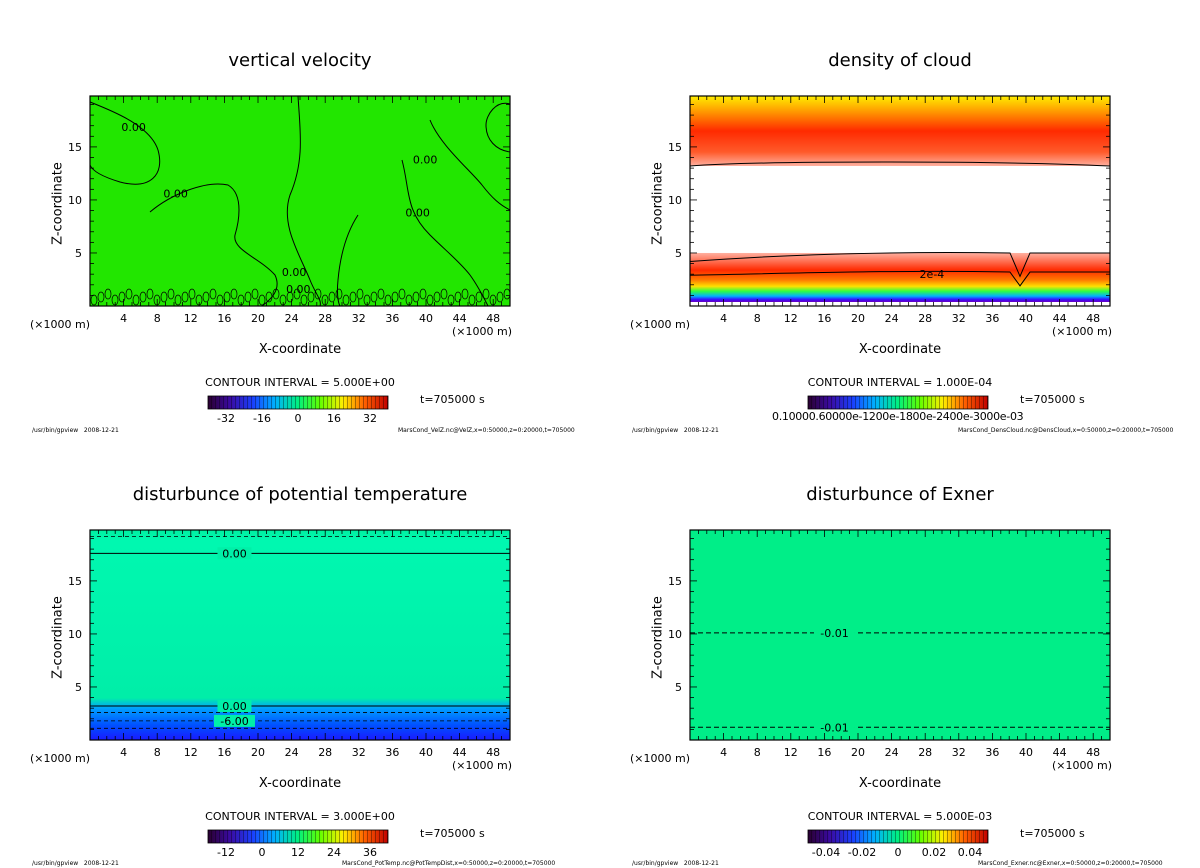 Image resolution: width=1200 pixels, height=868 pixels. Describe the element at coordinates (75, 200) in the screenshot. I see `y-tick-label: 10` at that location.